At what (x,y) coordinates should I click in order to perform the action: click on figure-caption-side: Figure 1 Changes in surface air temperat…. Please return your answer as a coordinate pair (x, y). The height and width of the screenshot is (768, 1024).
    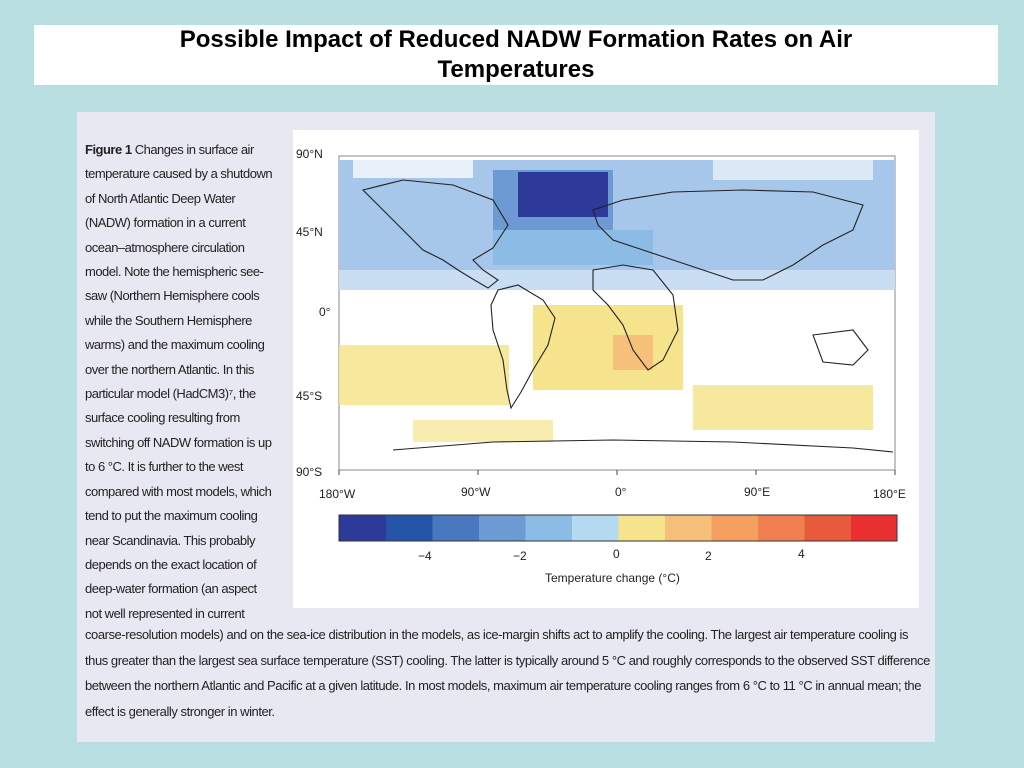
    Looking at the image, I should click on (185, 382).